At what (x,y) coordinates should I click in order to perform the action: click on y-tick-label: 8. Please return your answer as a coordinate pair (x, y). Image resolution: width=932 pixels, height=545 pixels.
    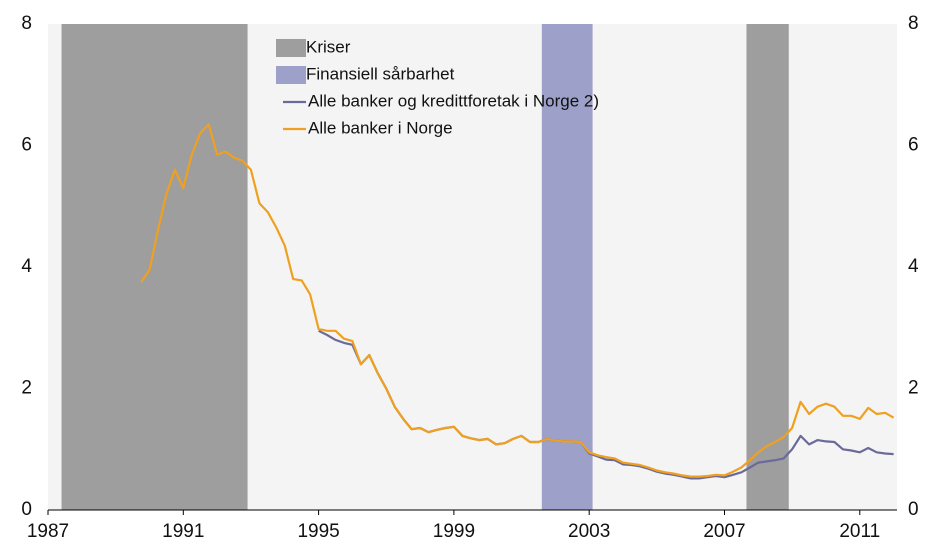
    Looking at the image, I should click on (26, 23).